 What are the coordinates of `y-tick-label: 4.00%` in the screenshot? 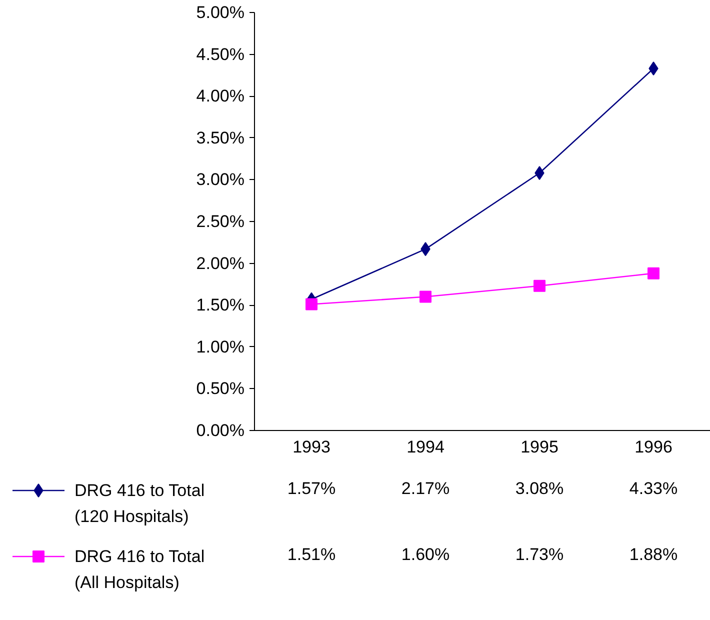 It's located at (220, 96).